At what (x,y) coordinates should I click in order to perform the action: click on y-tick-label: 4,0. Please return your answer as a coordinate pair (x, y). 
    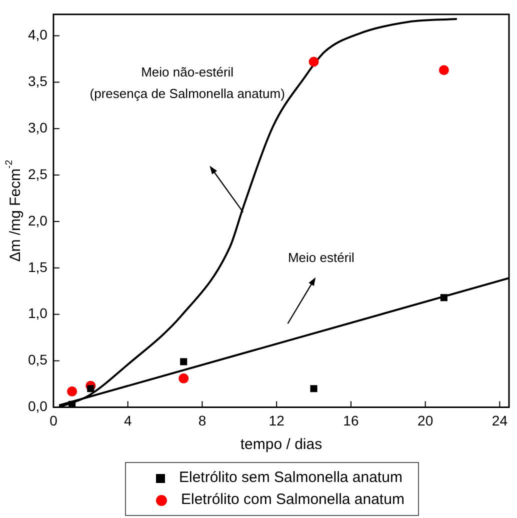
    Looking at the image, I should click on (38, 34).